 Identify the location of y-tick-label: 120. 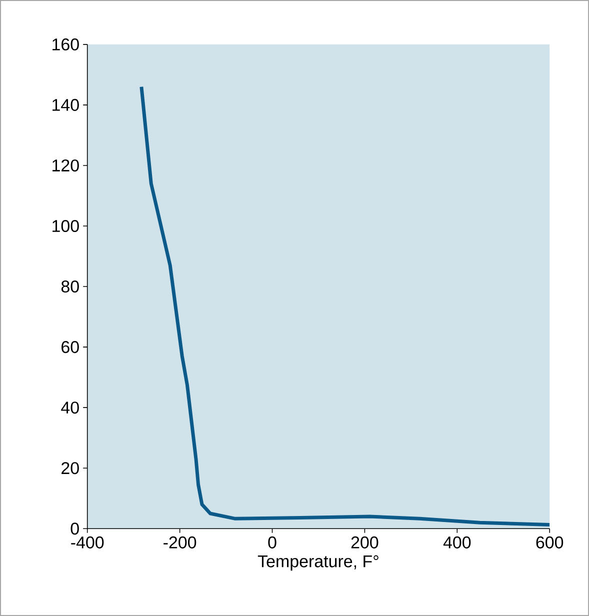
(65, 165).